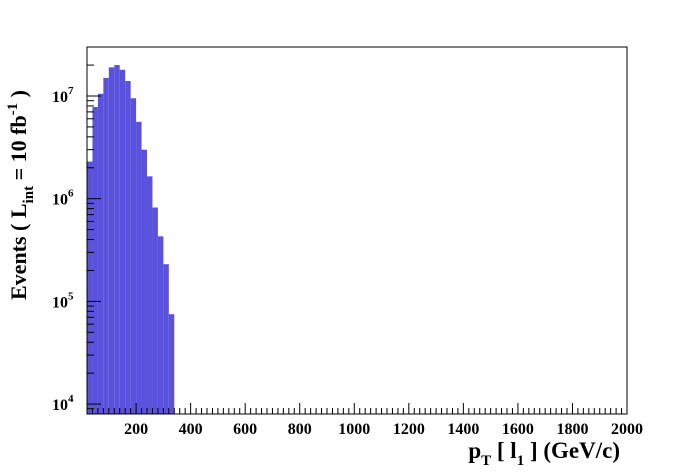 The image size is (696, 472). Describe the element at coordinates (300, 429) in the screenshot. I see `x-tick-label: 800` at that location.